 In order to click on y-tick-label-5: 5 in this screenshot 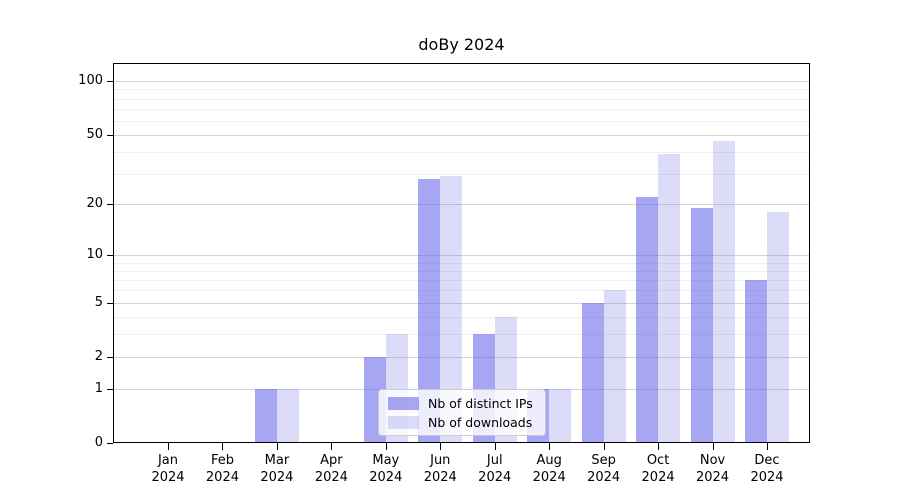, I will do `click(98, 302)`.